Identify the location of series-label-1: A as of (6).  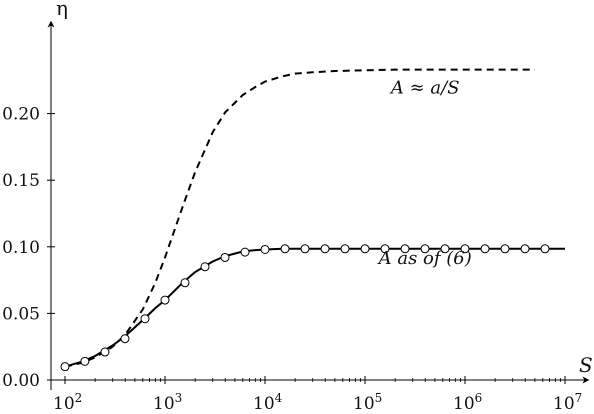
(424, 258).